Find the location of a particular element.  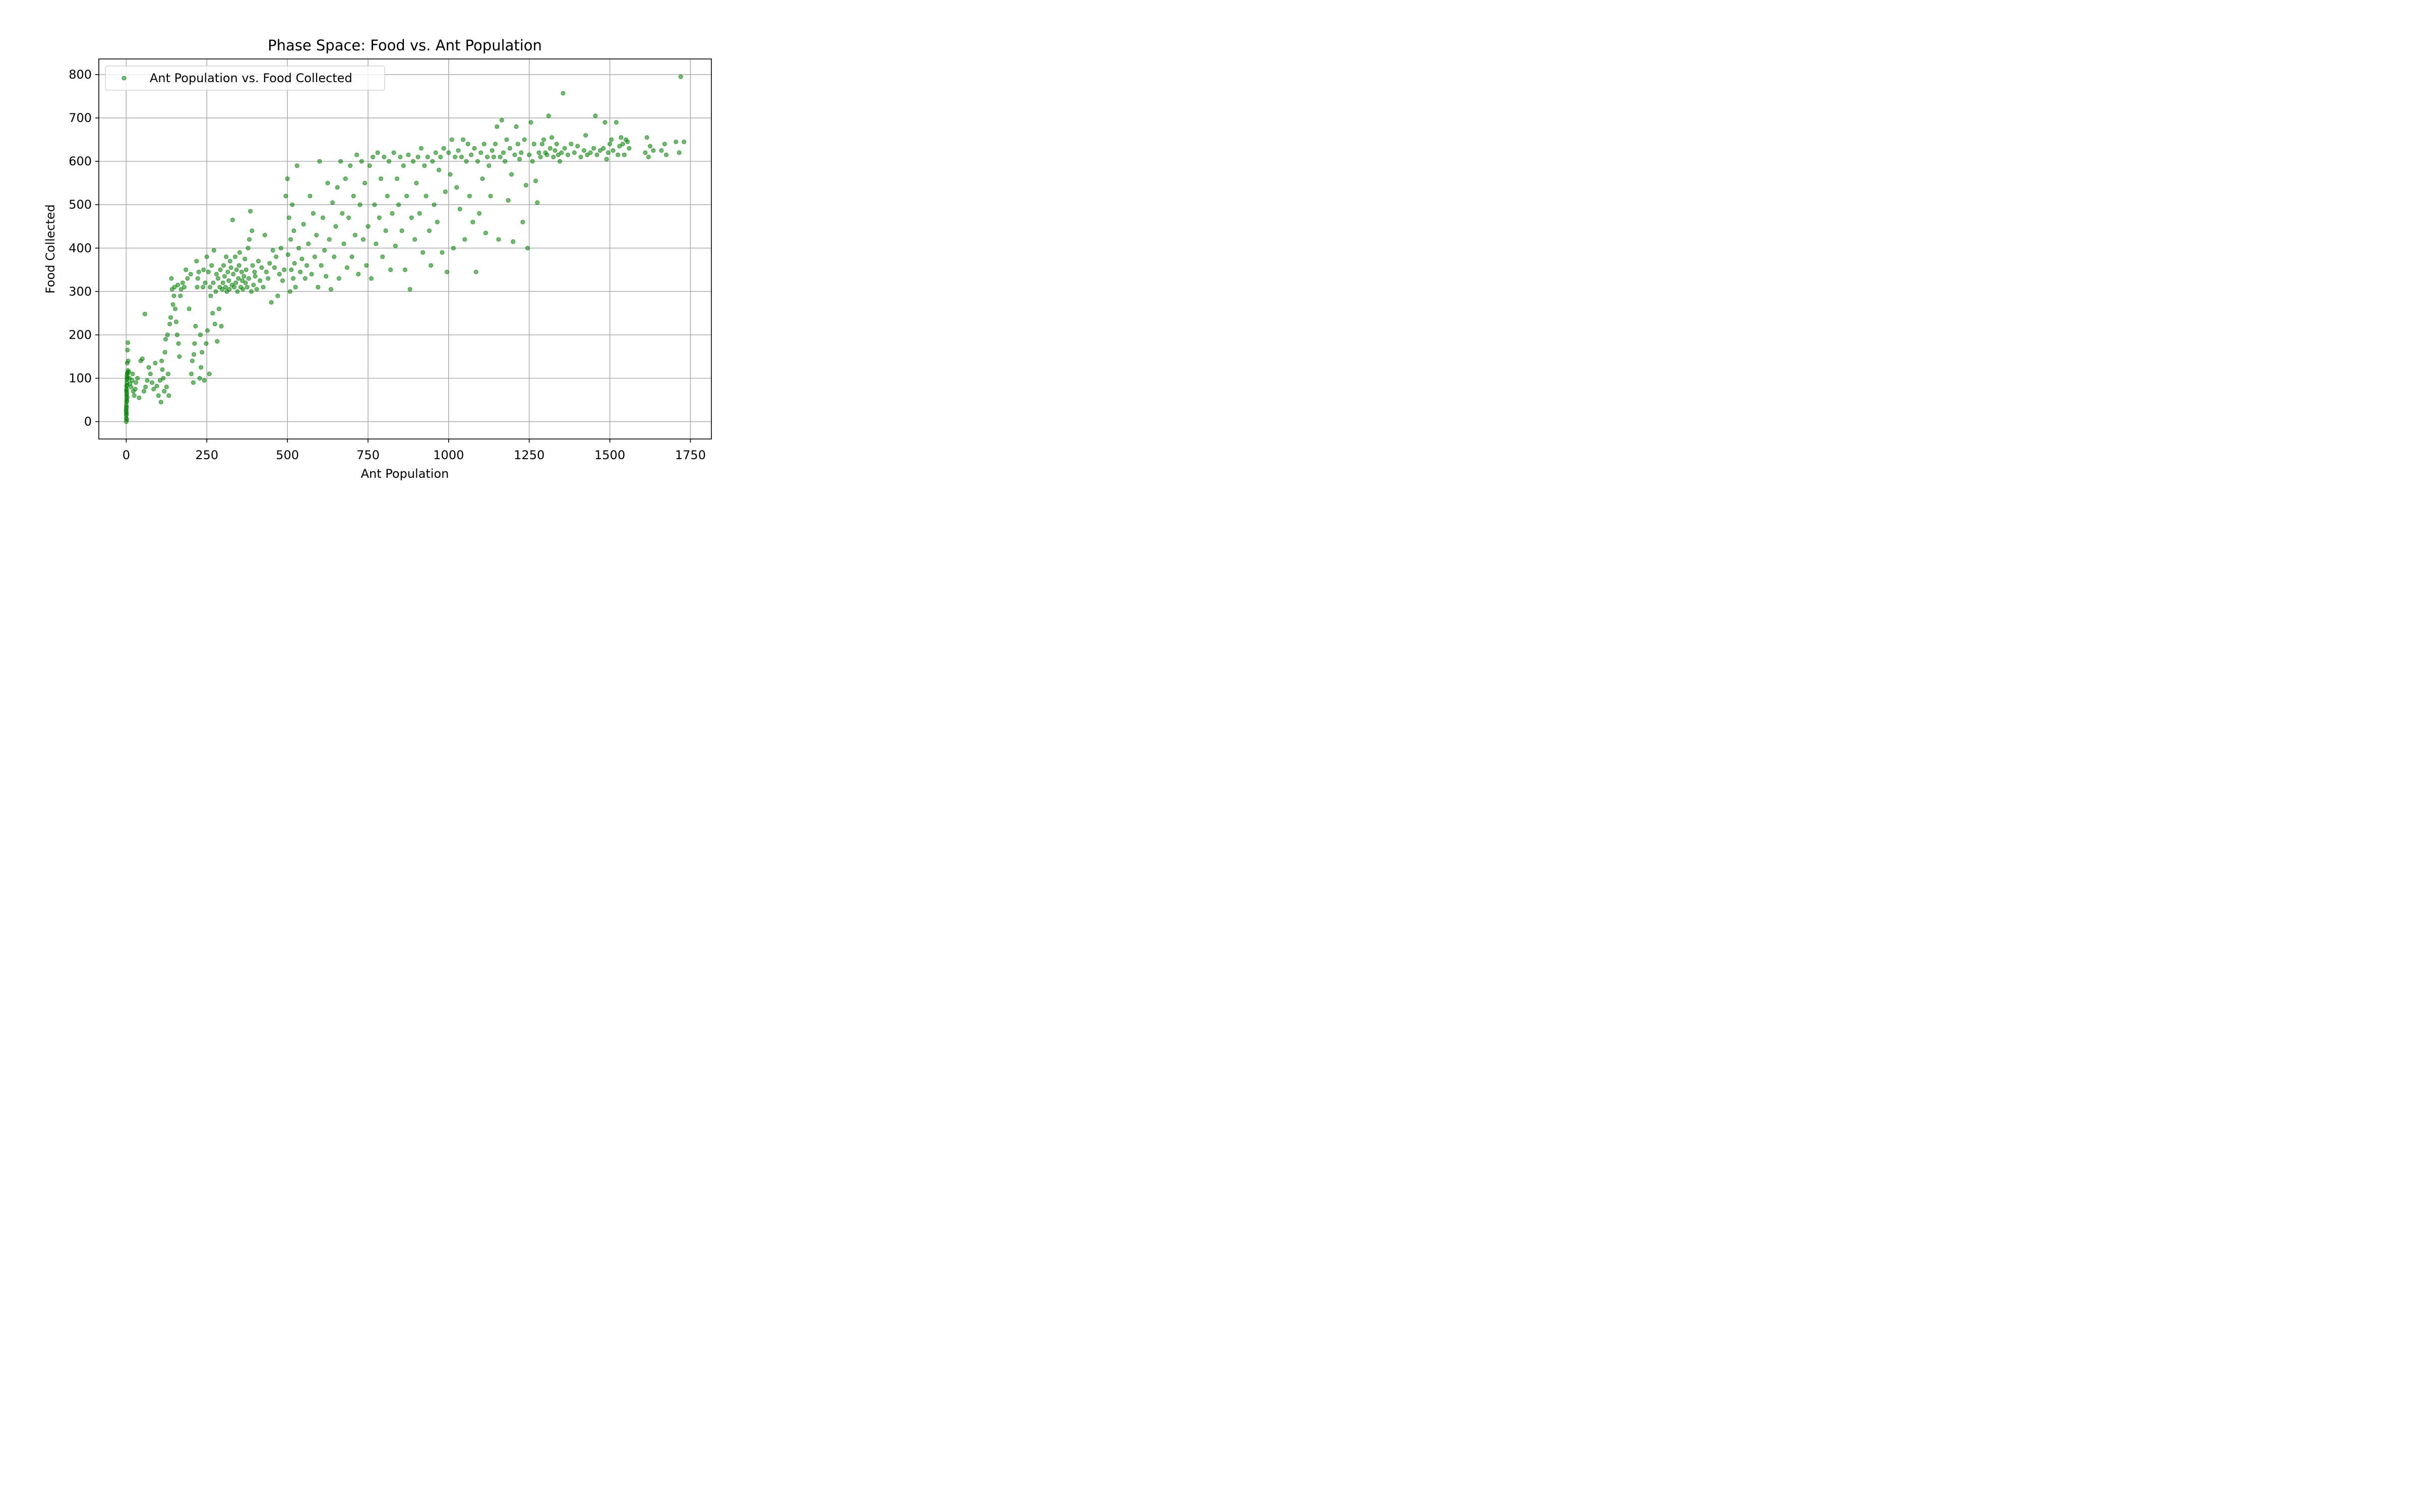

y-tick-label: 100 is located at coordinates (80, 378).